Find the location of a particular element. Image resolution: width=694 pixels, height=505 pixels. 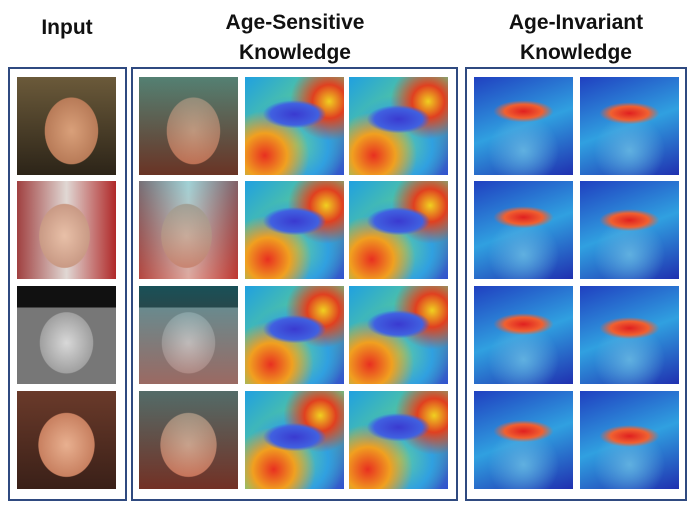

column-title: Age-Sensitive Knowledge is located at coordinates (295, 37).